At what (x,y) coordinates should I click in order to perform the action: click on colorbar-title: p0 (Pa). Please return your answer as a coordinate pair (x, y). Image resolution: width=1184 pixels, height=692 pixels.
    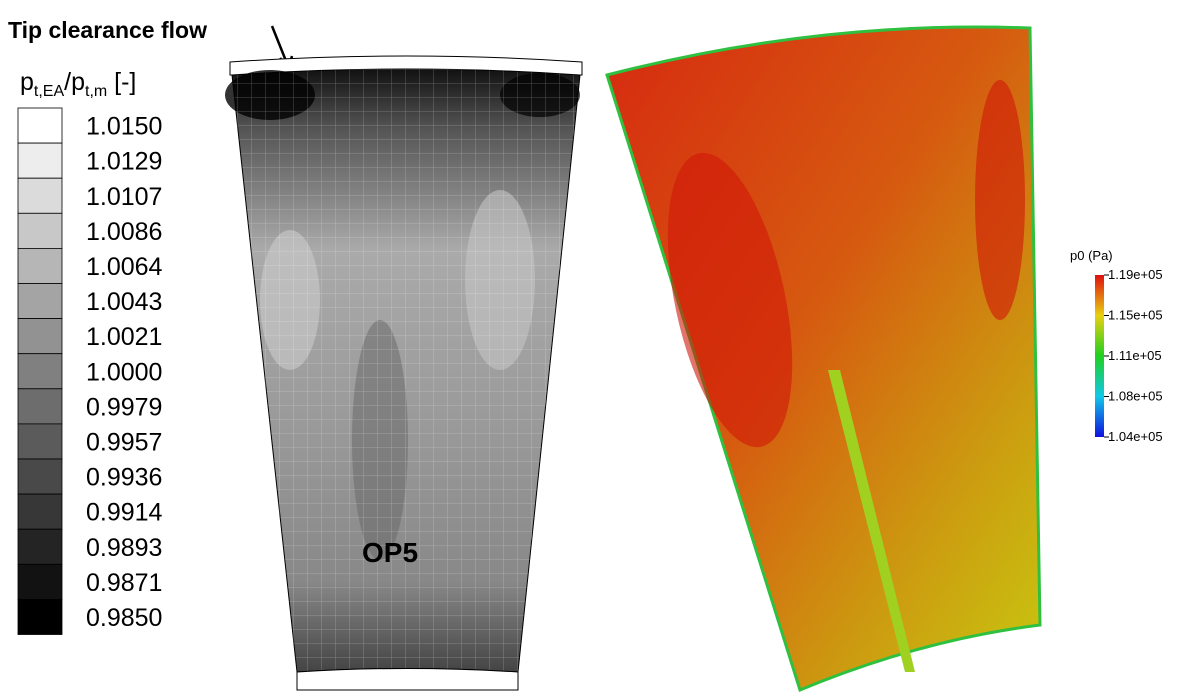
    Looking at the image, I should click on (1091, 255).